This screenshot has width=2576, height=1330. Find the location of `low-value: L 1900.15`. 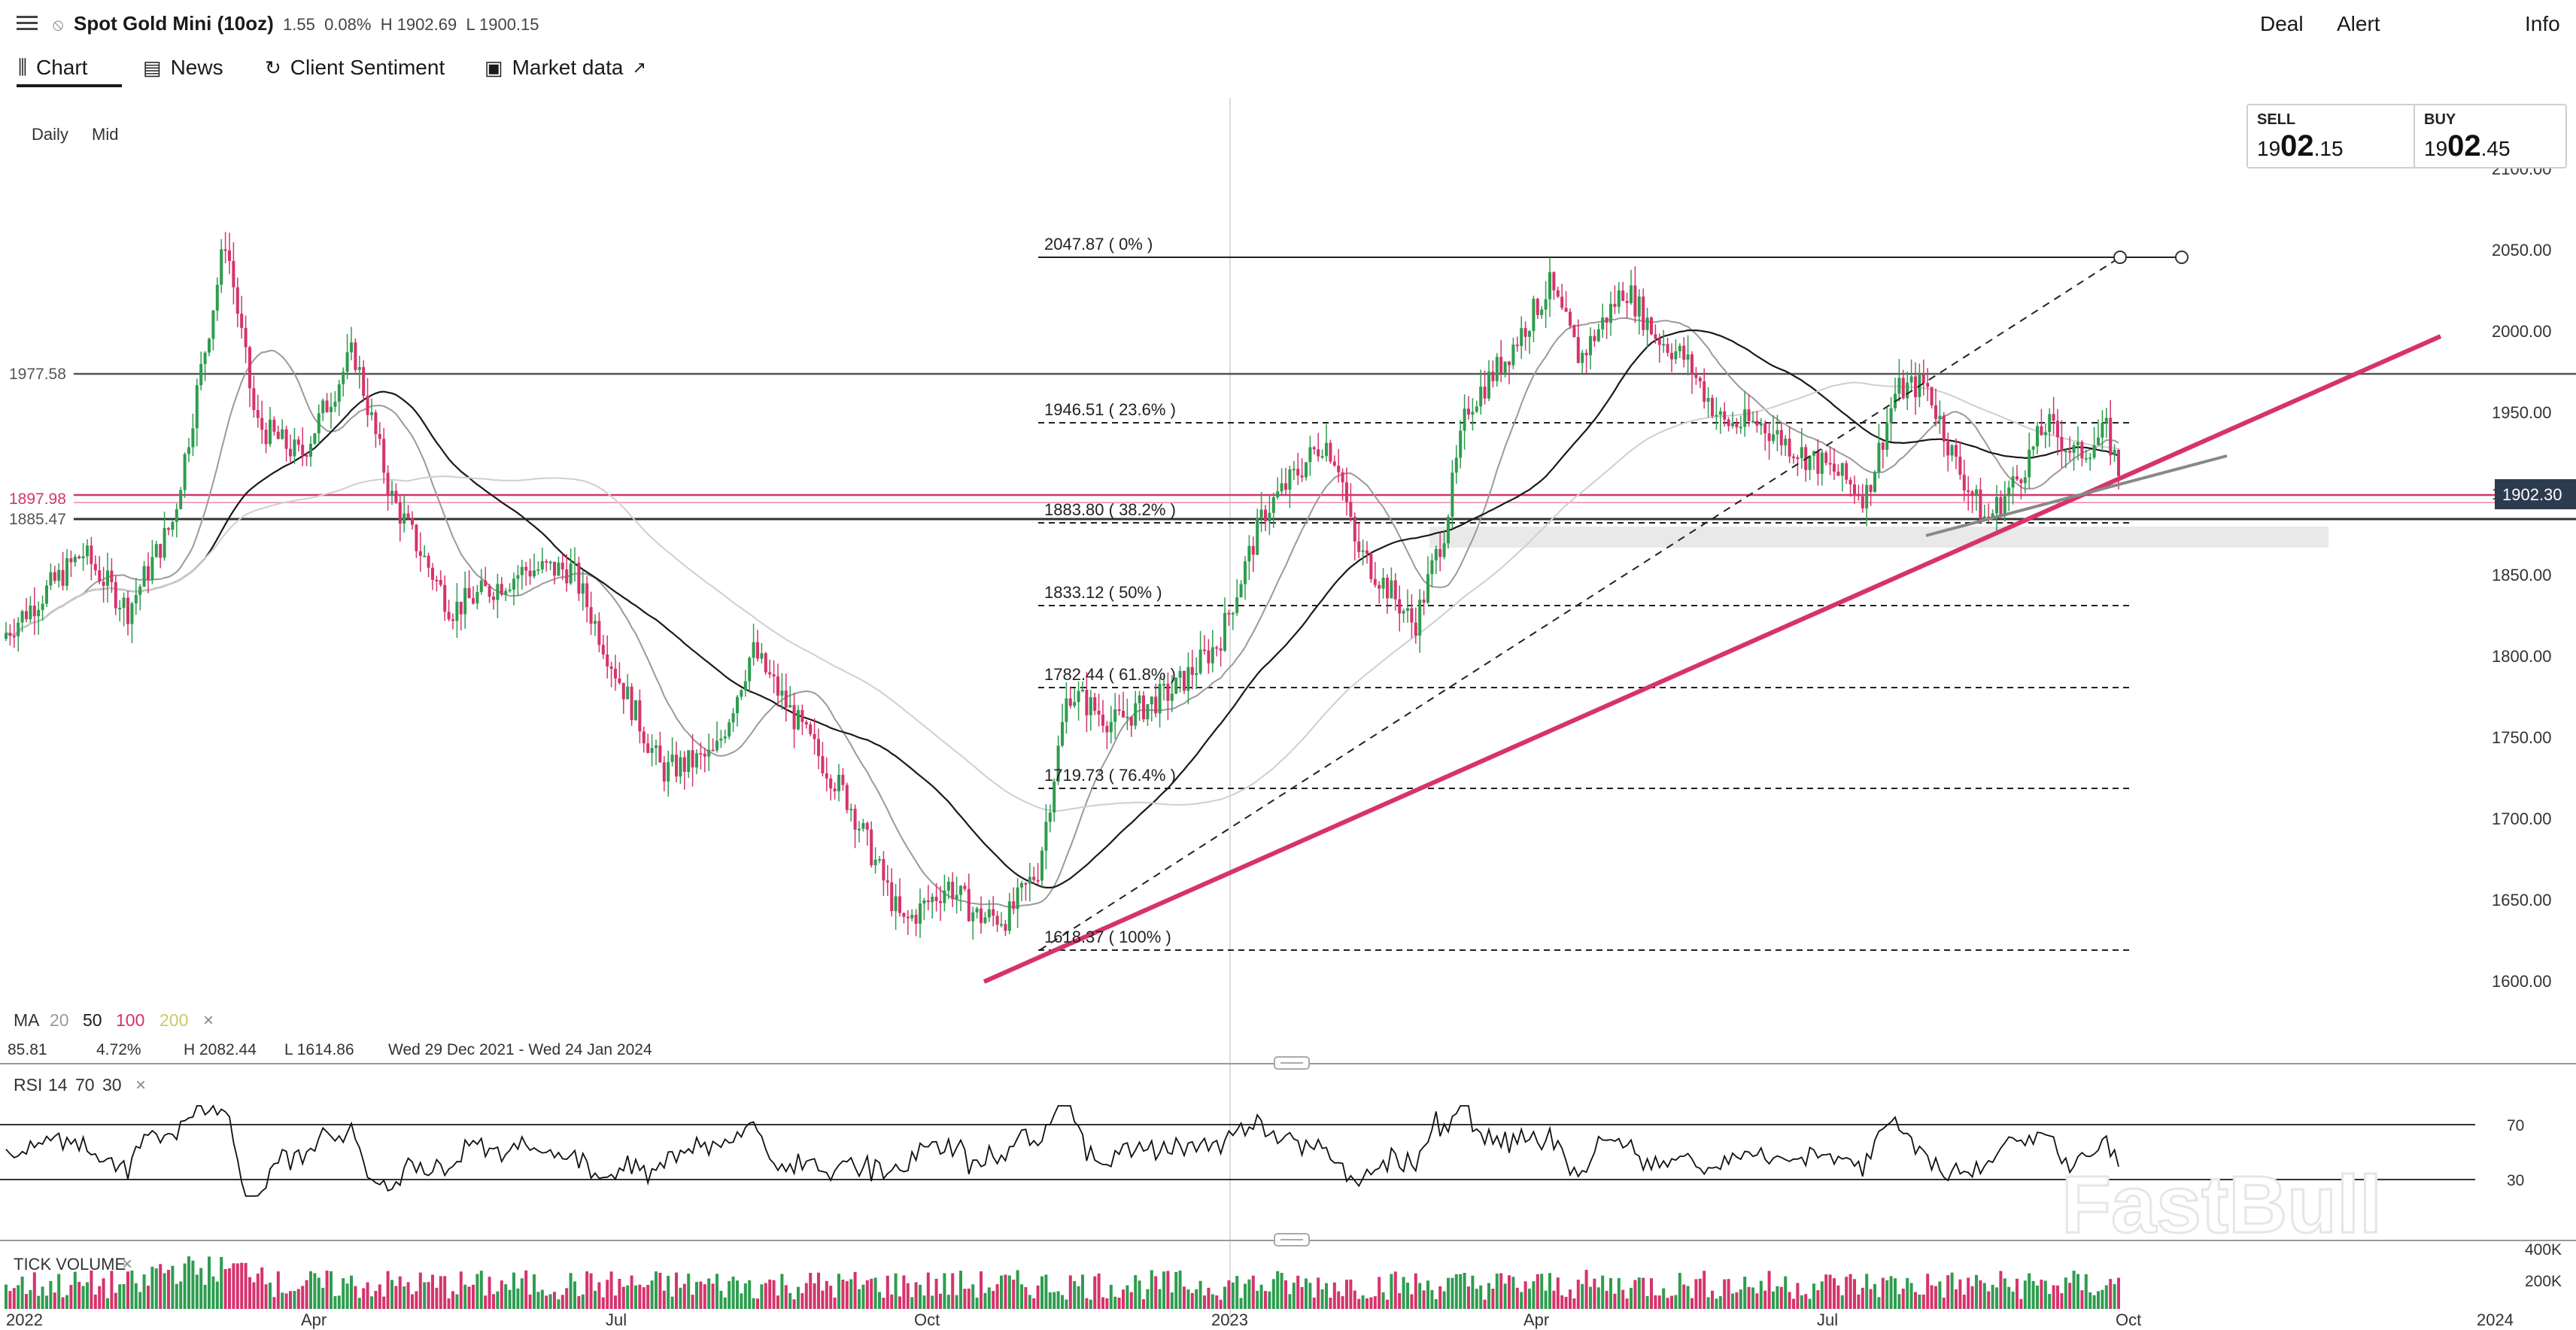

low-value: L 1900.15 is located at coordinates (503, 24).